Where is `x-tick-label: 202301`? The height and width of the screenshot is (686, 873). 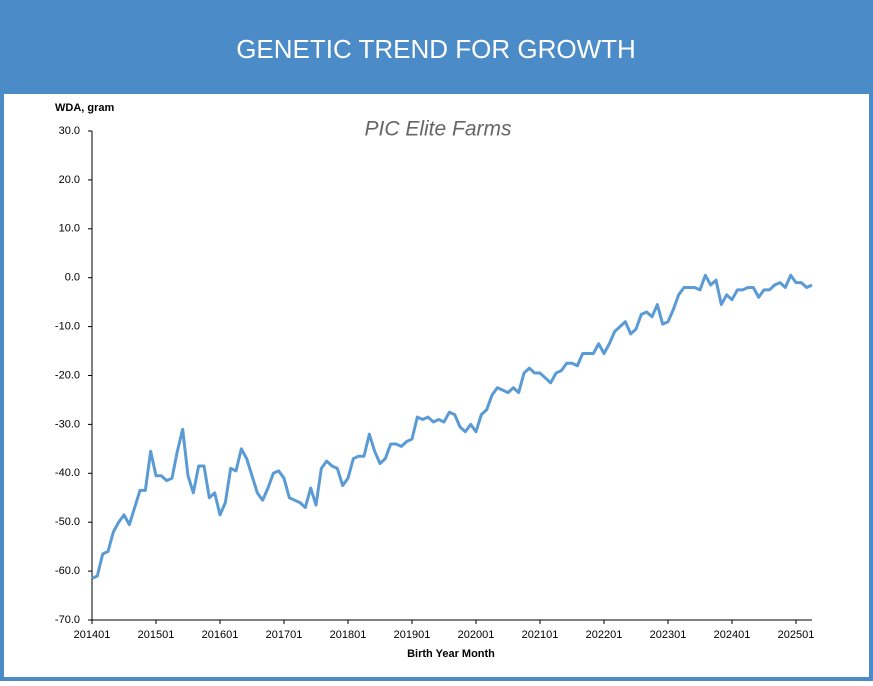
x-tick-label: 202301 is located at coordinates (668, 635).